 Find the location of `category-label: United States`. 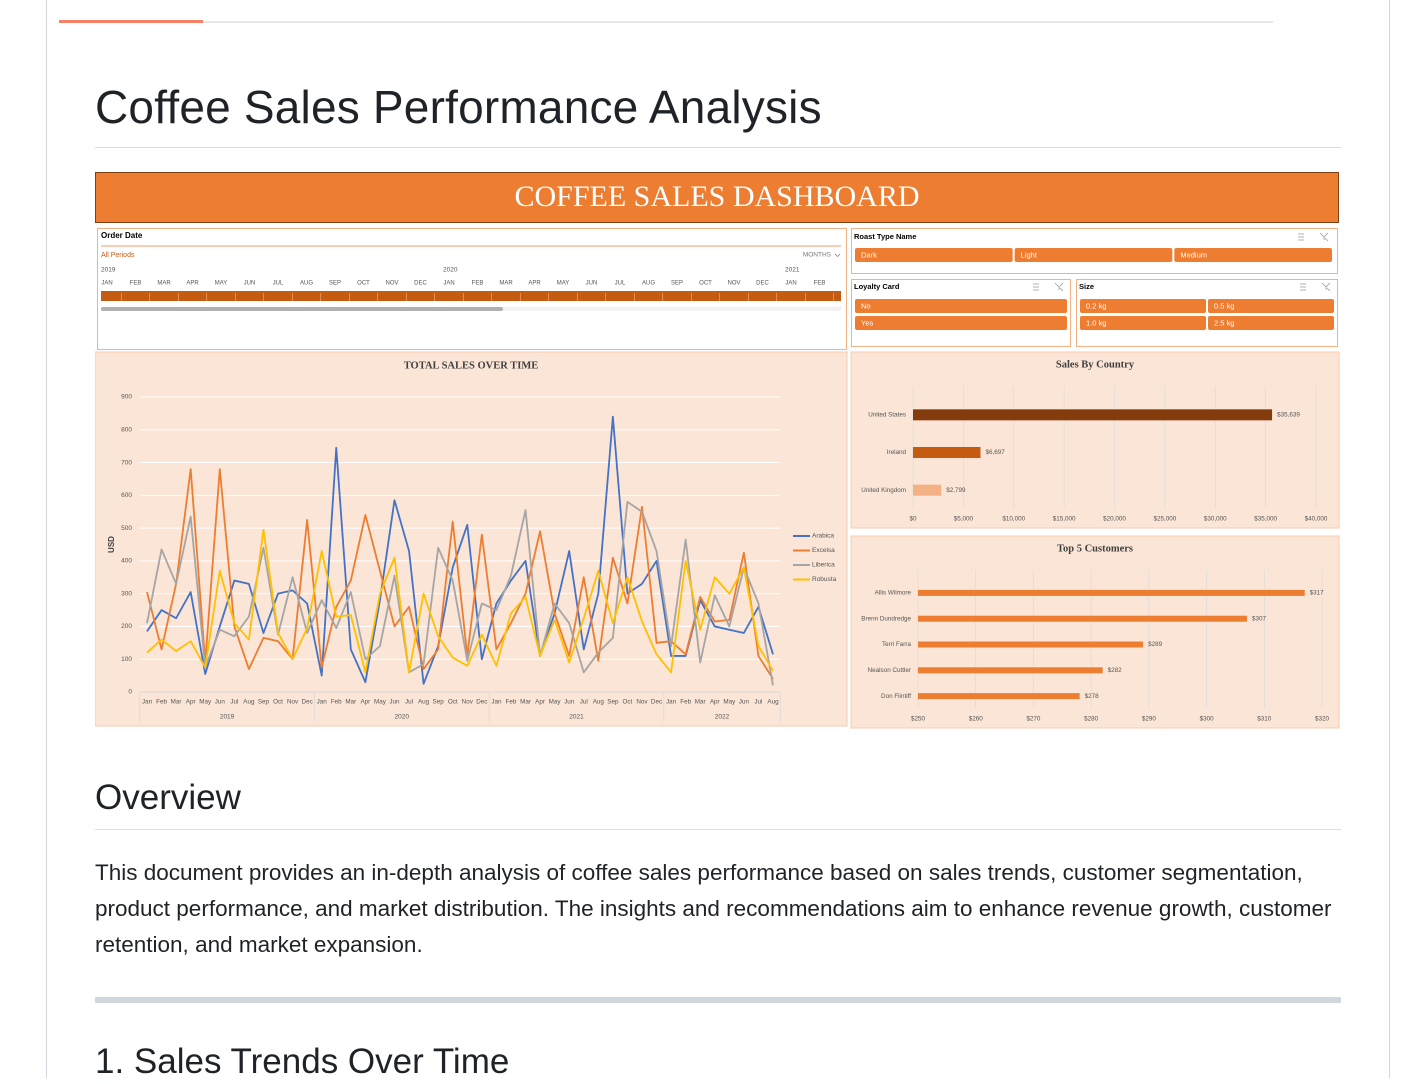

category-label: United States is located at coordinates (887, 415).